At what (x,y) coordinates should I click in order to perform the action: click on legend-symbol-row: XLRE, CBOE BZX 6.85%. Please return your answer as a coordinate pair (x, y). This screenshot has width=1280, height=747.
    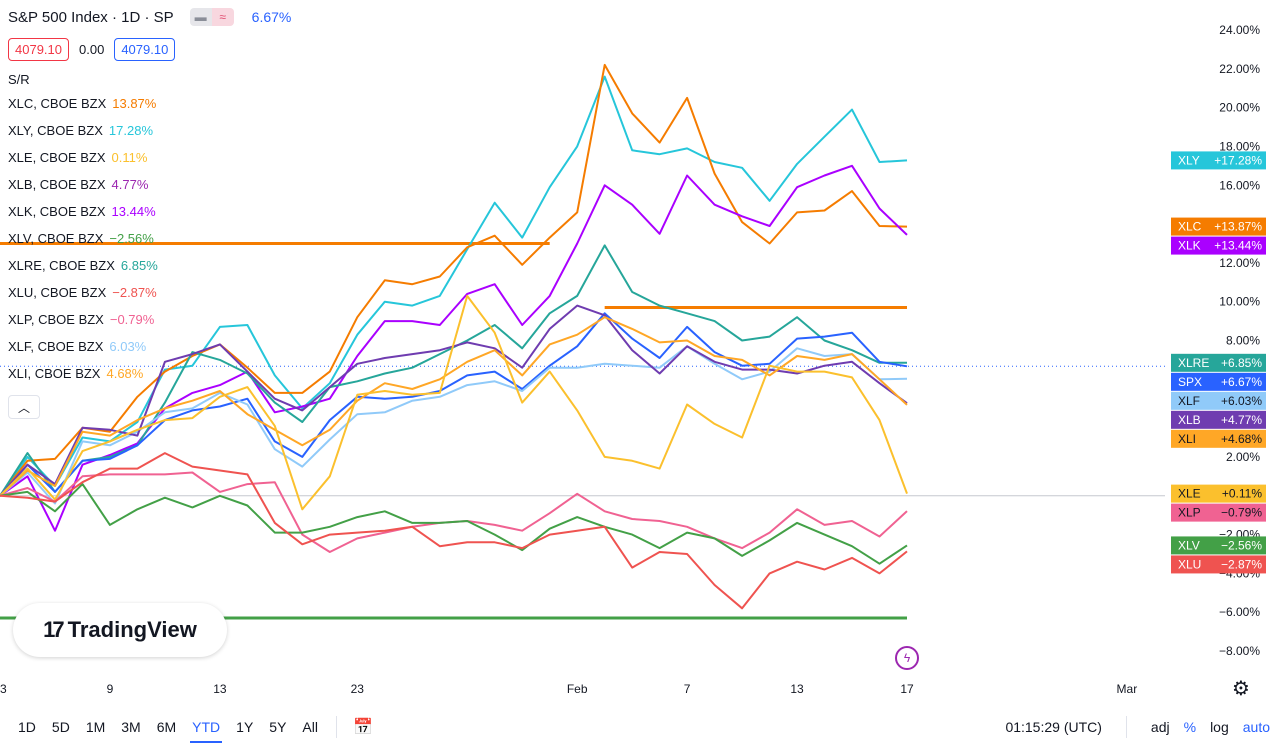
    Looking at the image, I should click on (149, 265).